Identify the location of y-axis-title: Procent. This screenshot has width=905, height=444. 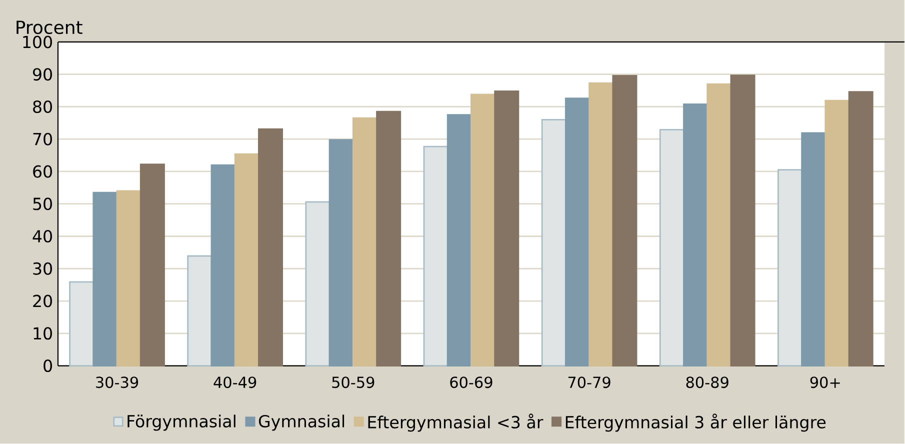
(49, 27).